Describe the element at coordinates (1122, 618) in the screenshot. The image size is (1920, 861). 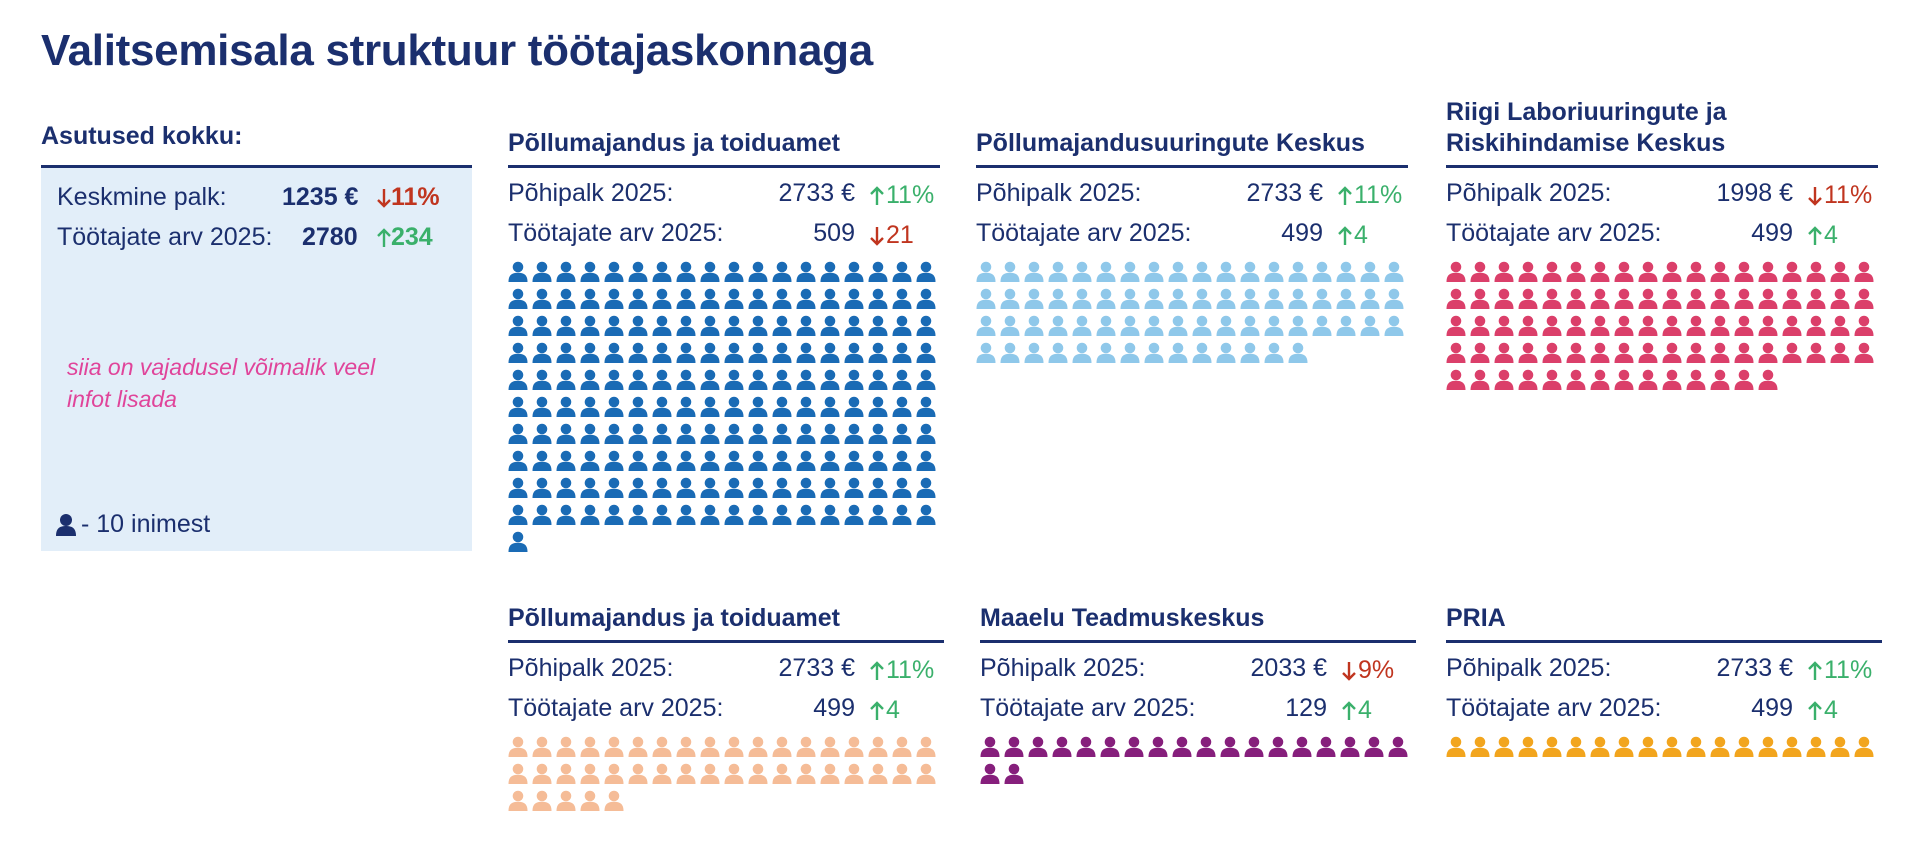
I see `institution-name: Maaelu Teadmuskeskus` at that location.